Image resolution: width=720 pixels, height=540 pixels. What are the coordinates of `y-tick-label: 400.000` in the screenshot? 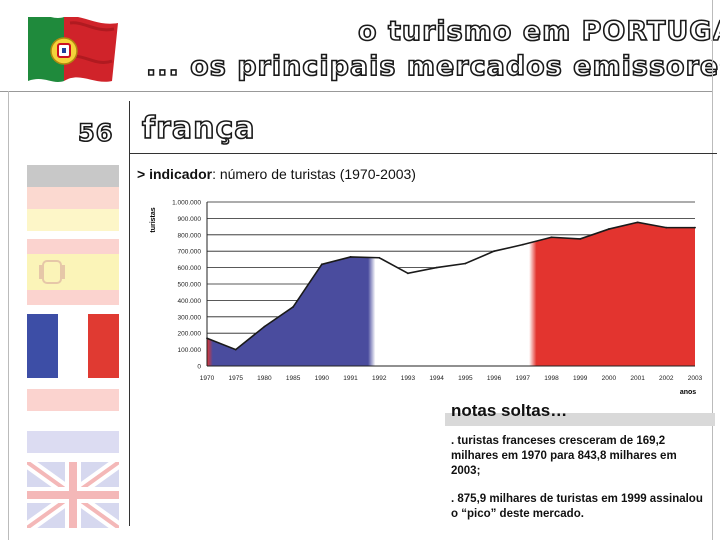 It's located at (190, 301).